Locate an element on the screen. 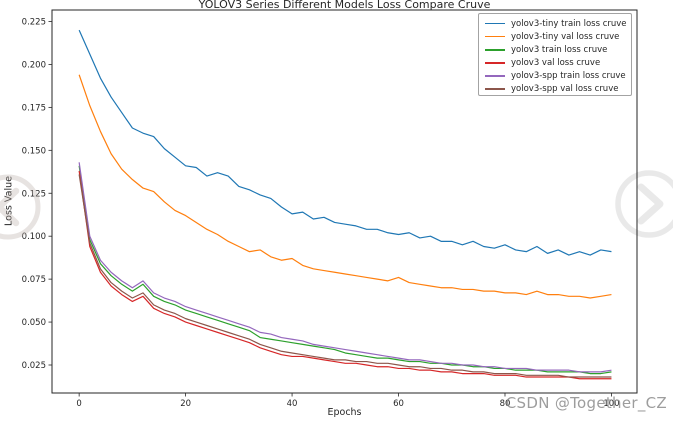  chevron-left-circle-icon is located at coordinates (23, 207).